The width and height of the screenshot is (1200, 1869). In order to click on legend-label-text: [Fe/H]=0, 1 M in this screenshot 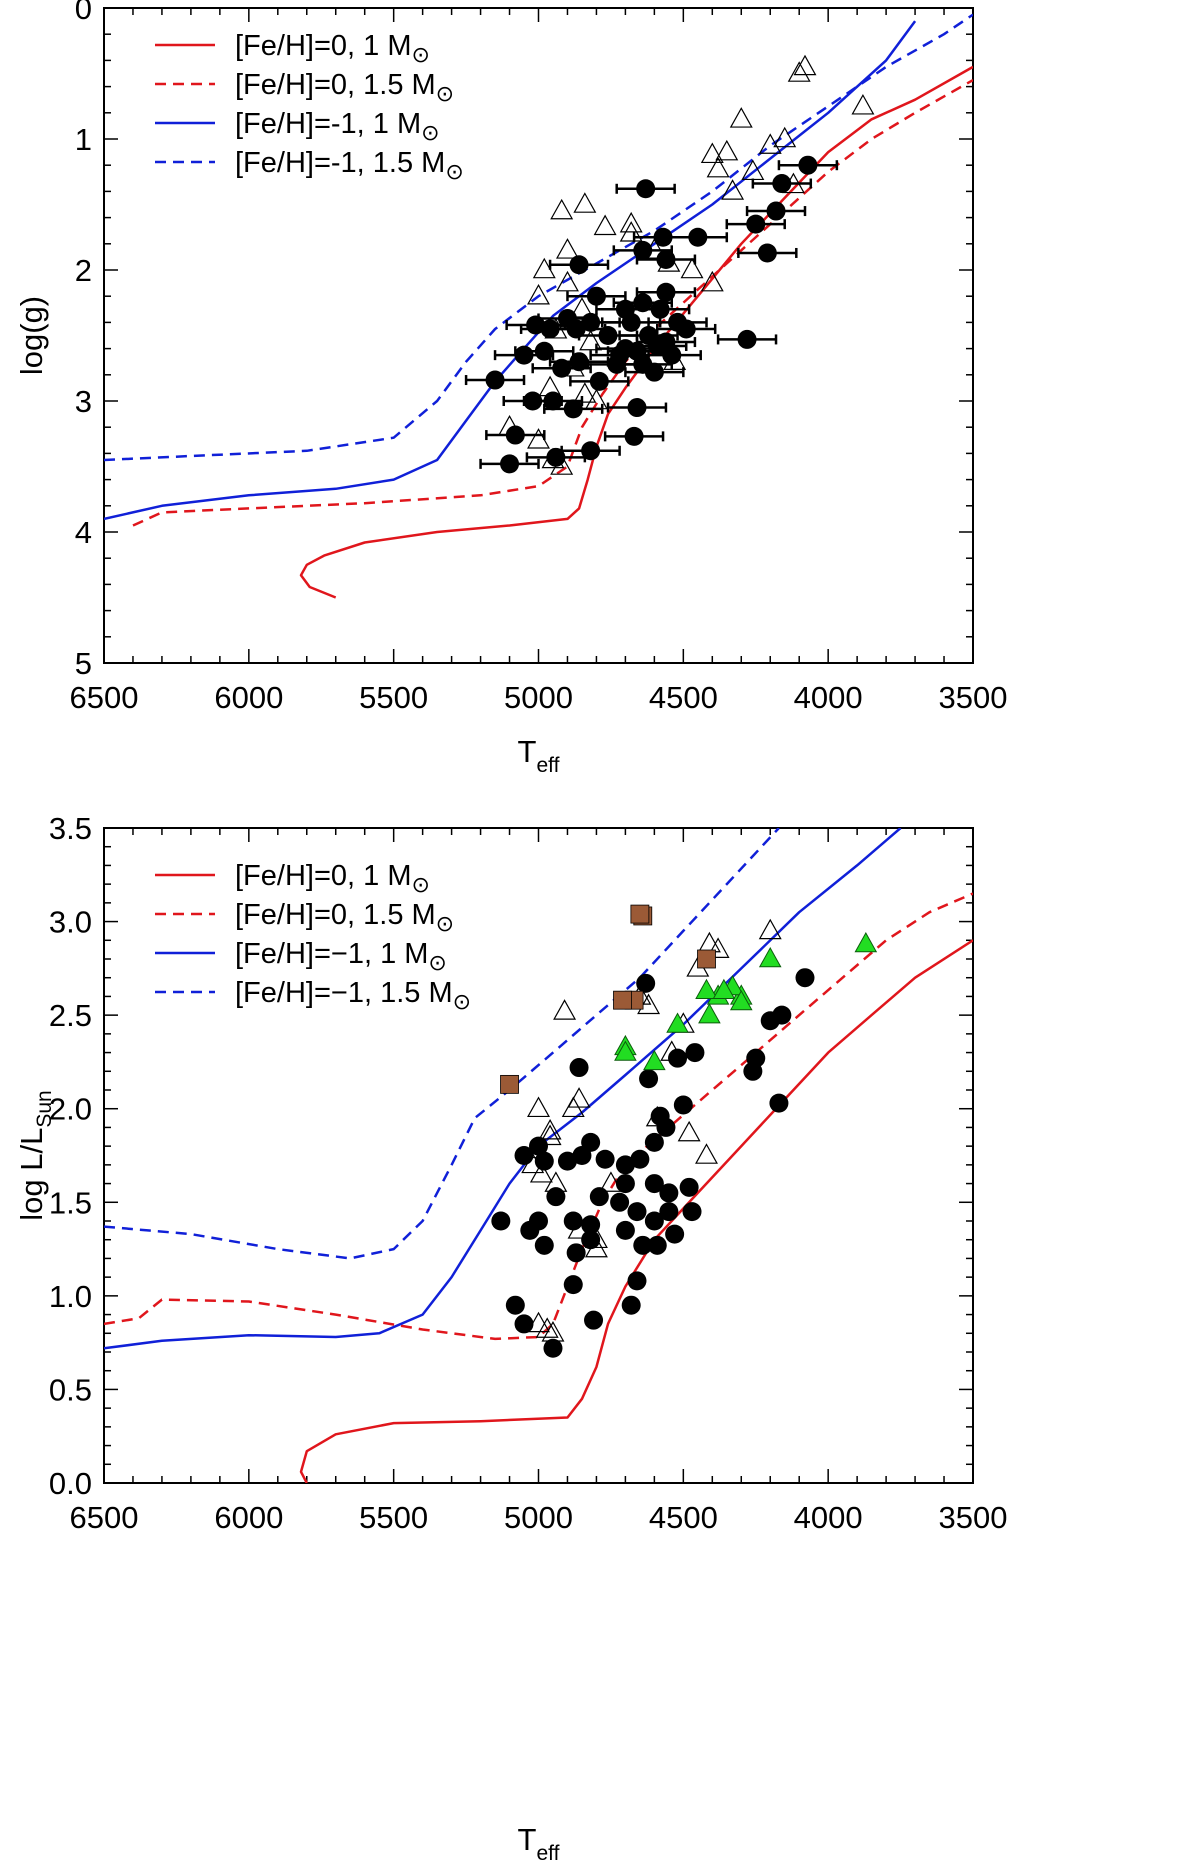, I will do `click(323, 46)`.